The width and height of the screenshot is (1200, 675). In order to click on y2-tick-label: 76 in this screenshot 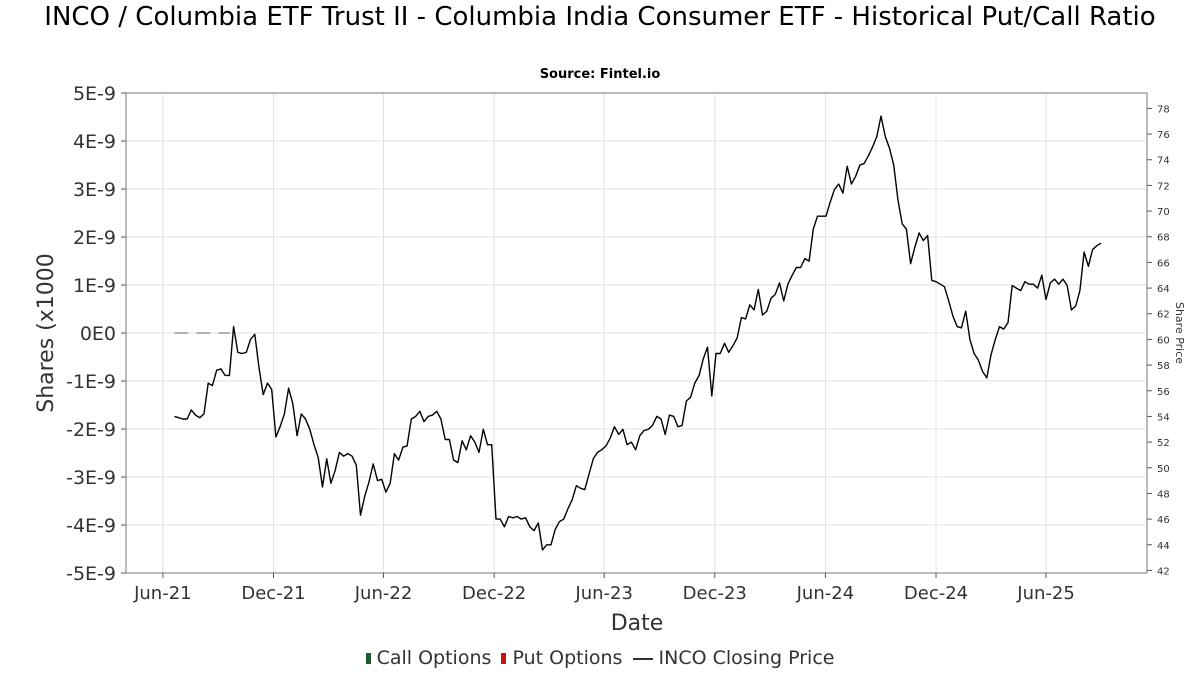, I will do `click(1163, 135)`.